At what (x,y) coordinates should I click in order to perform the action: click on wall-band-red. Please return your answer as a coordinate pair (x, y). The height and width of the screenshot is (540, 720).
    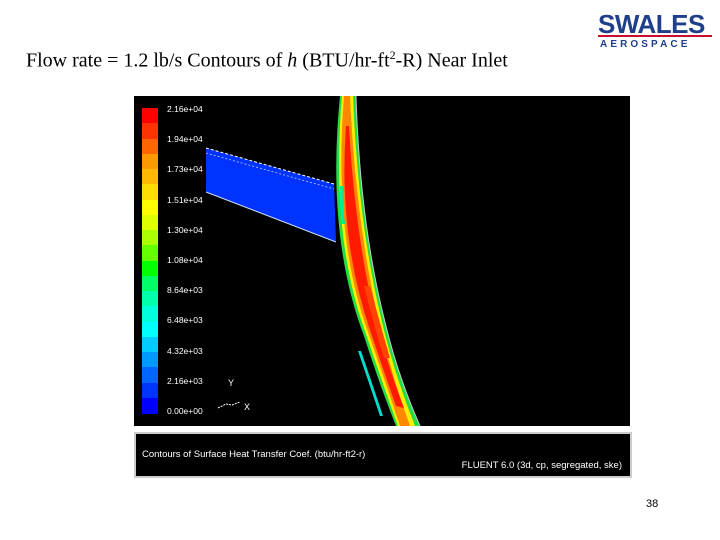
    Looking at the image, I should click on (374, 267).